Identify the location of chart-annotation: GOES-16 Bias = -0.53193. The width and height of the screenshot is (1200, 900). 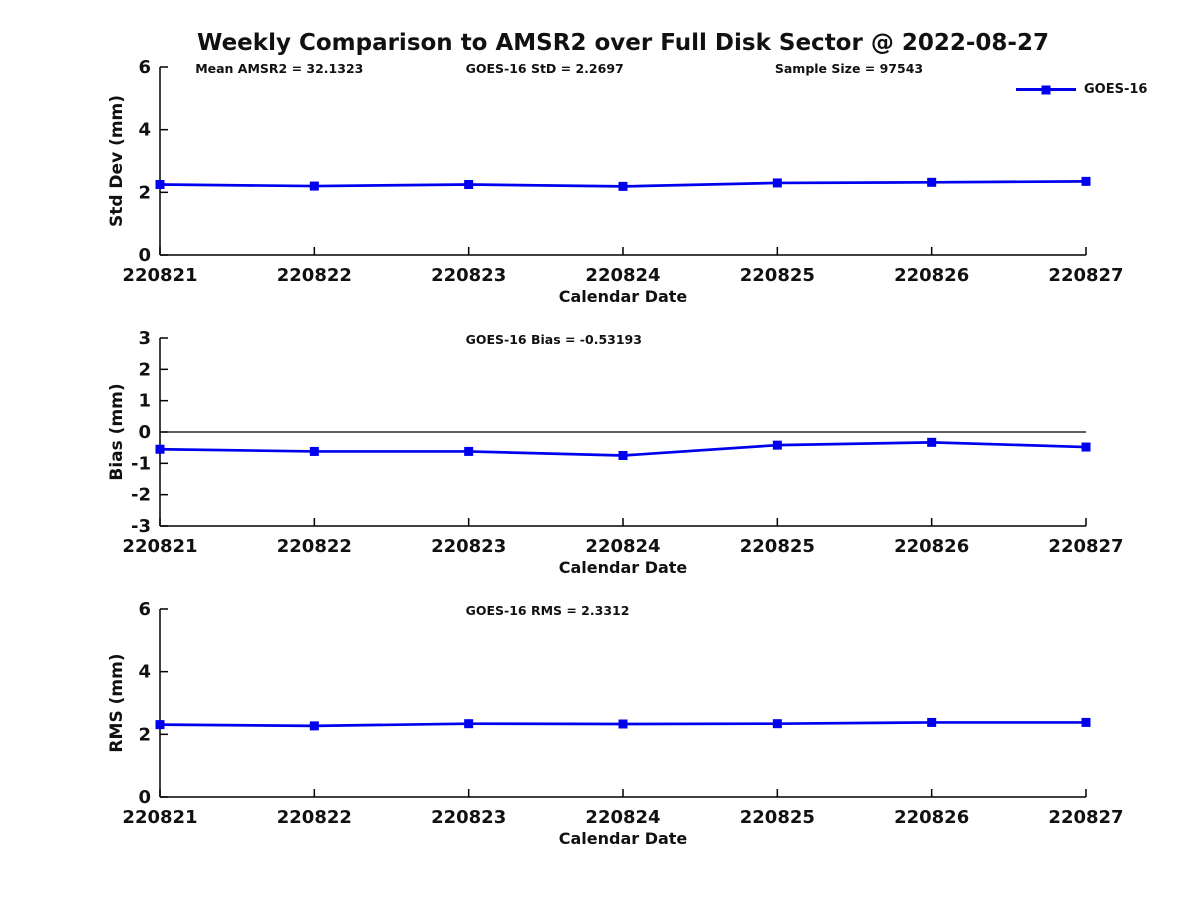
(554, 339).